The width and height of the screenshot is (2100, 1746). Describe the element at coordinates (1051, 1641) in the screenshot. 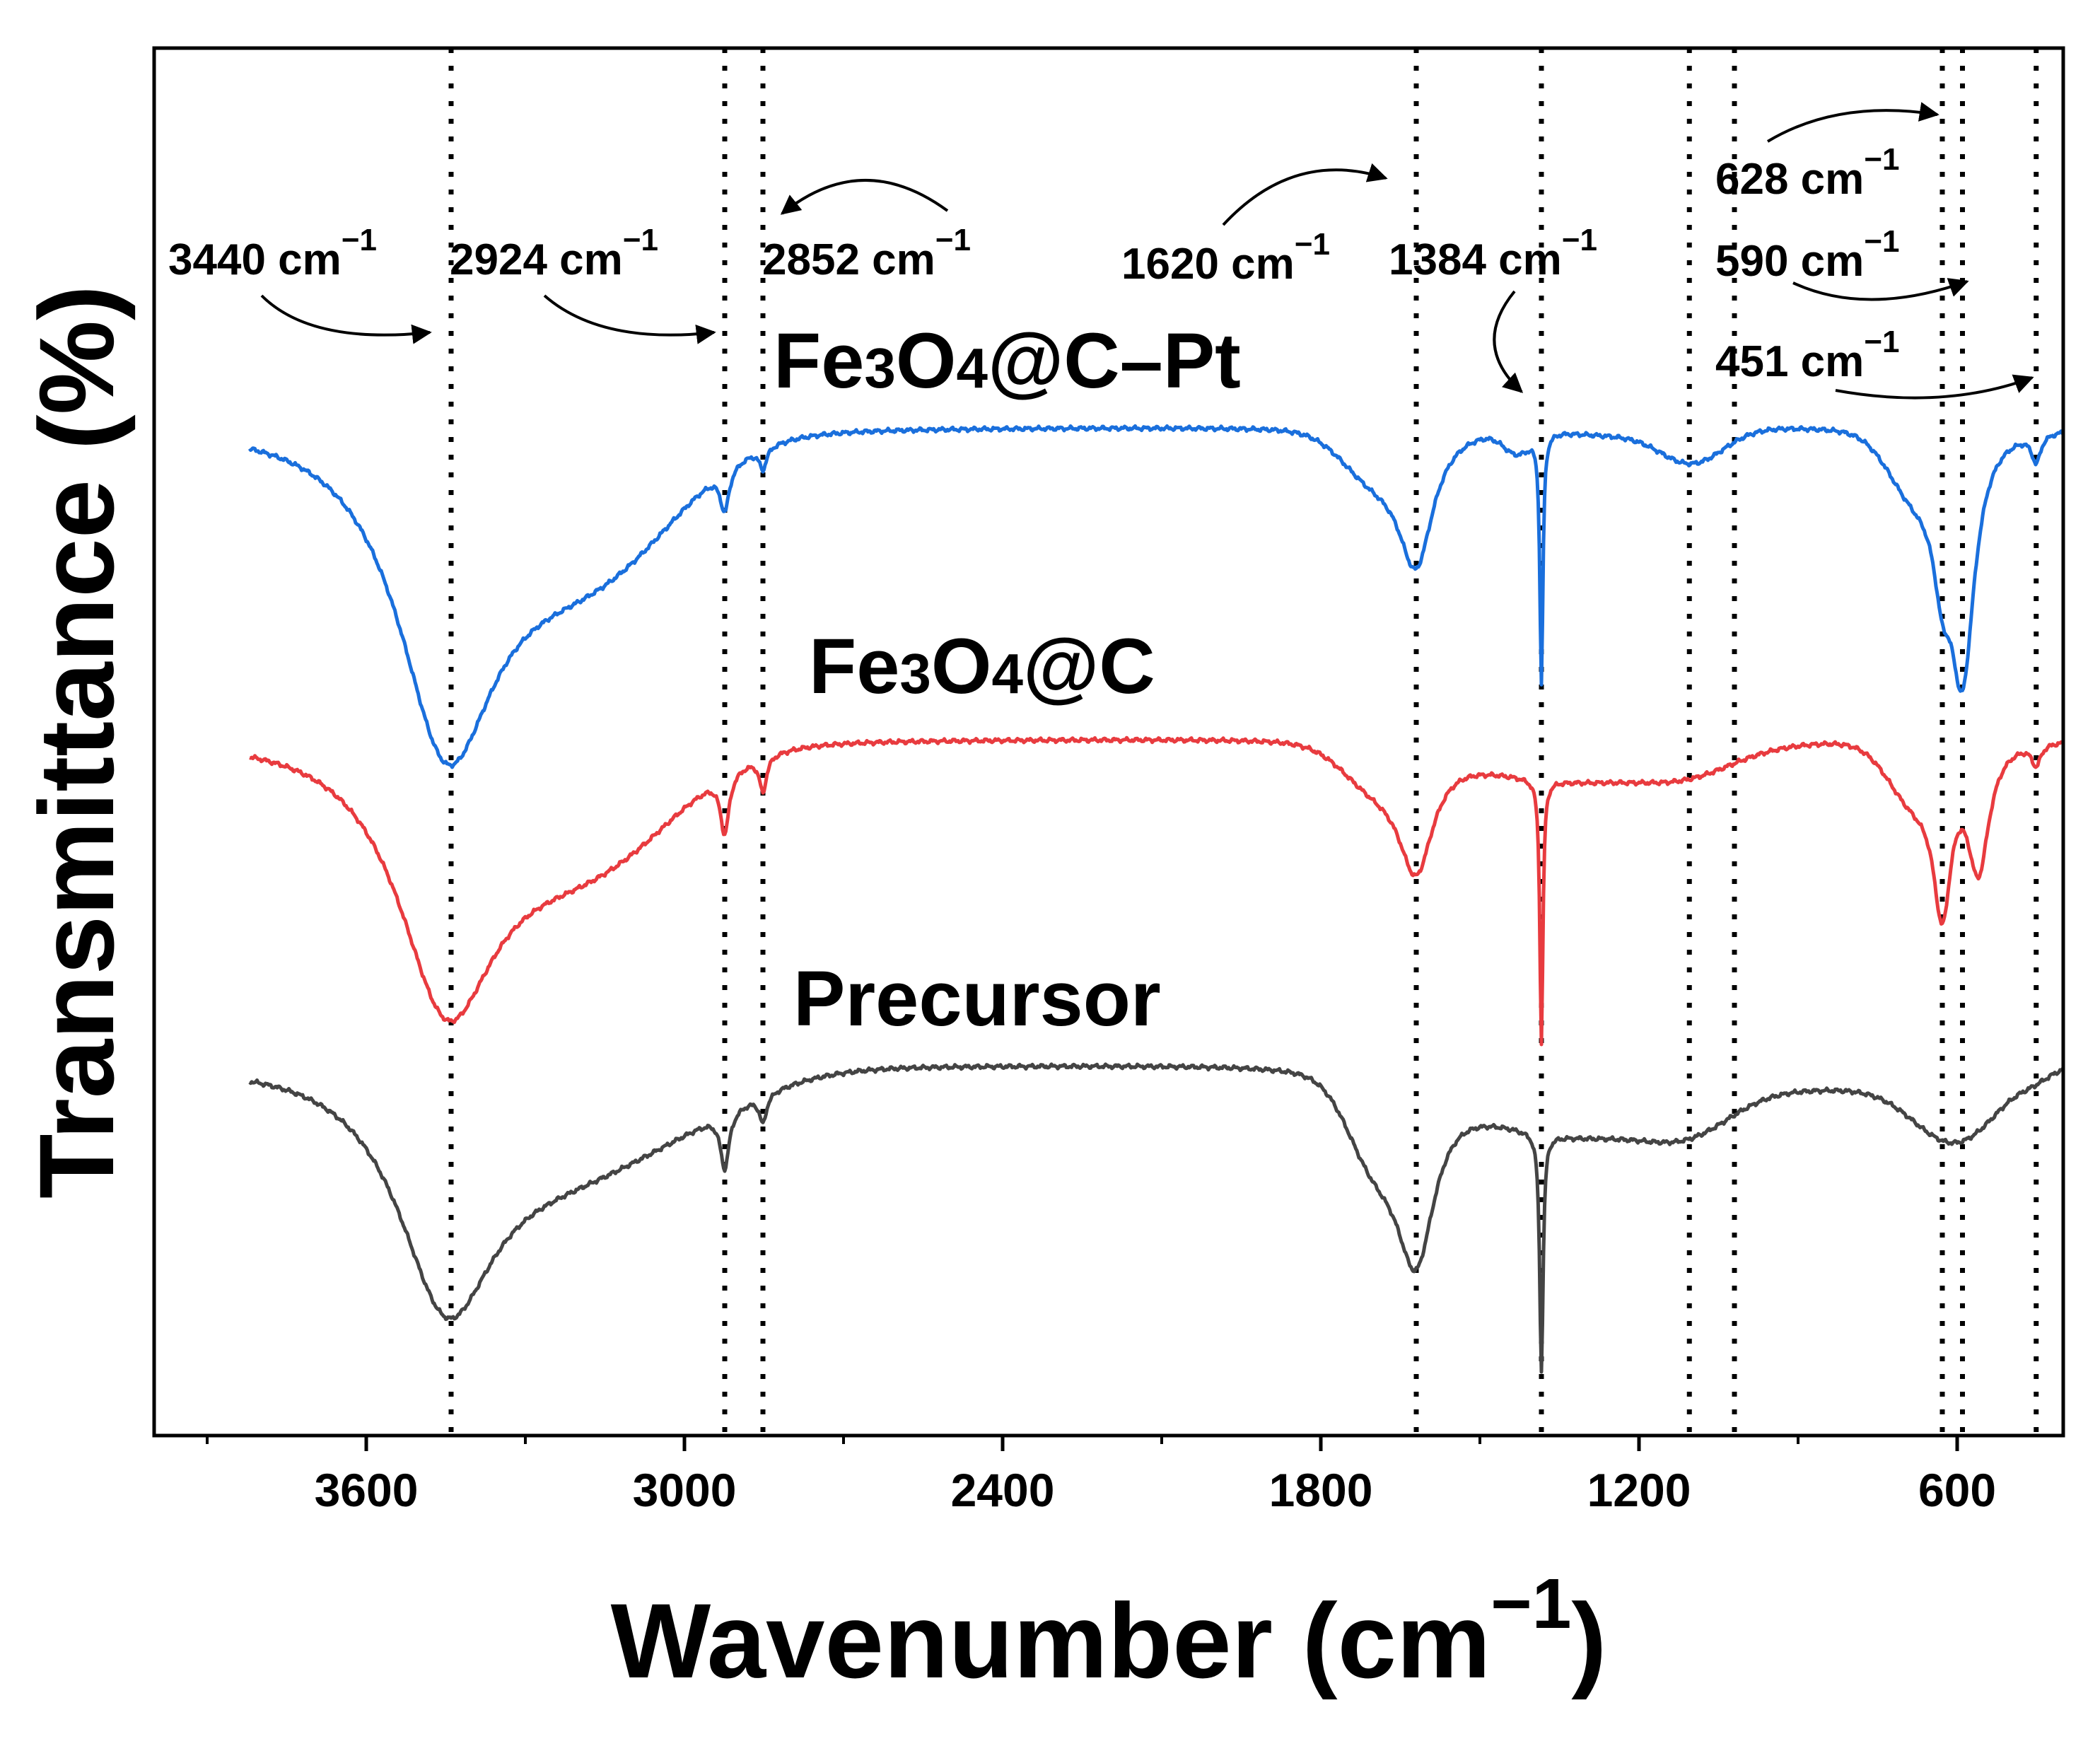

I see `x-axis-title-text: Wavenumber (cm` at that location.